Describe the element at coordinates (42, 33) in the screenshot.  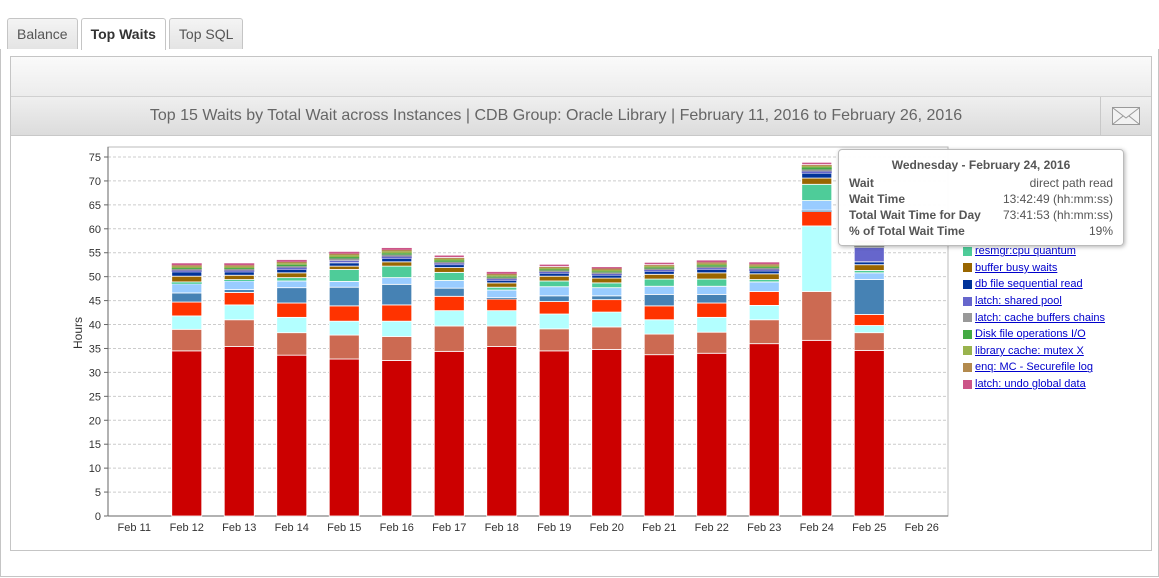
I see `tab-balance: Balance` at that location.